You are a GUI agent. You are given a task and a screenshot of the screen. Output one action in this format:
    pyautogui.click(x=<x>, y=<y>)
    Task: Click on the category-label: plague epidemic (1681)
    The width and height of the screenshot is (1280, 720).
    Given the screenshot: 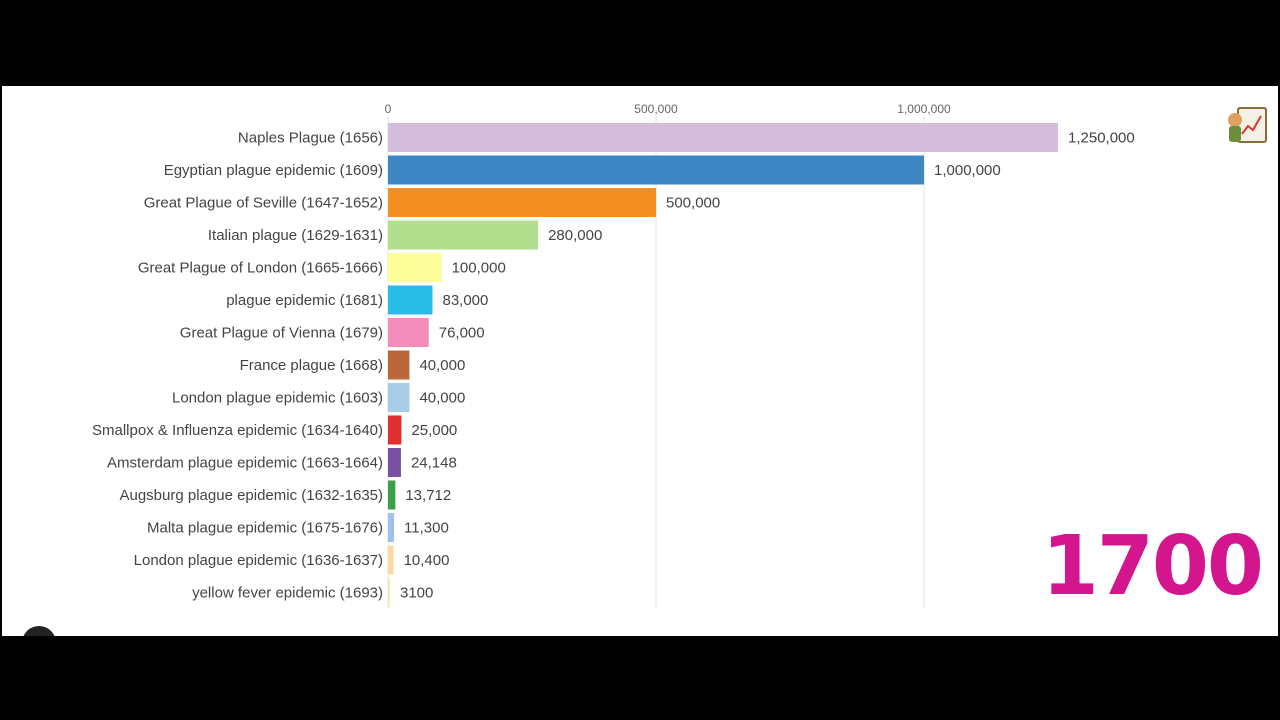 What is the action you would take?
    pyautogui.click(x=304, y=300)
    